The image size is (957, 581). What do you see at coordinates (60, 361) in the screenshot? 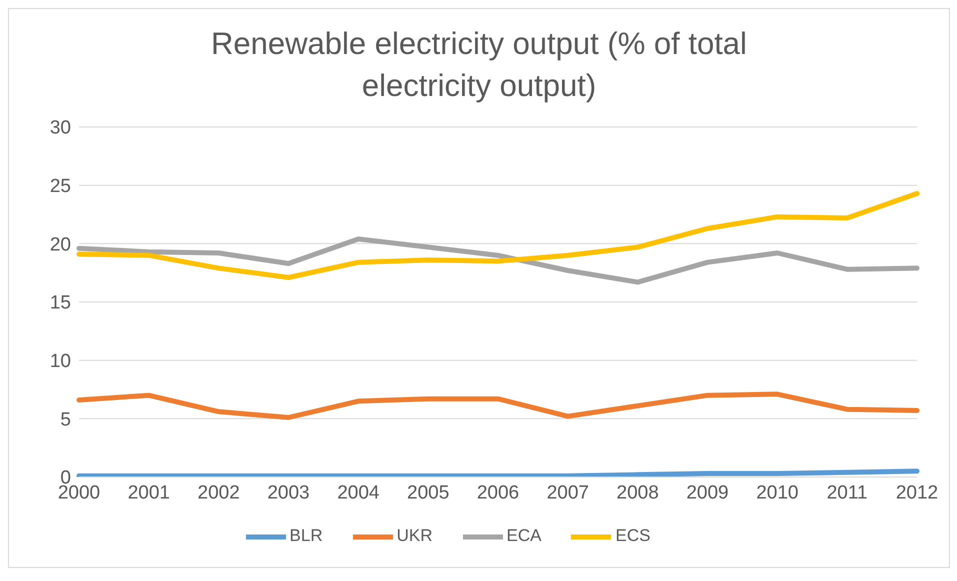
I see `y-tick-label: 10` at bounding box center [60, 361].